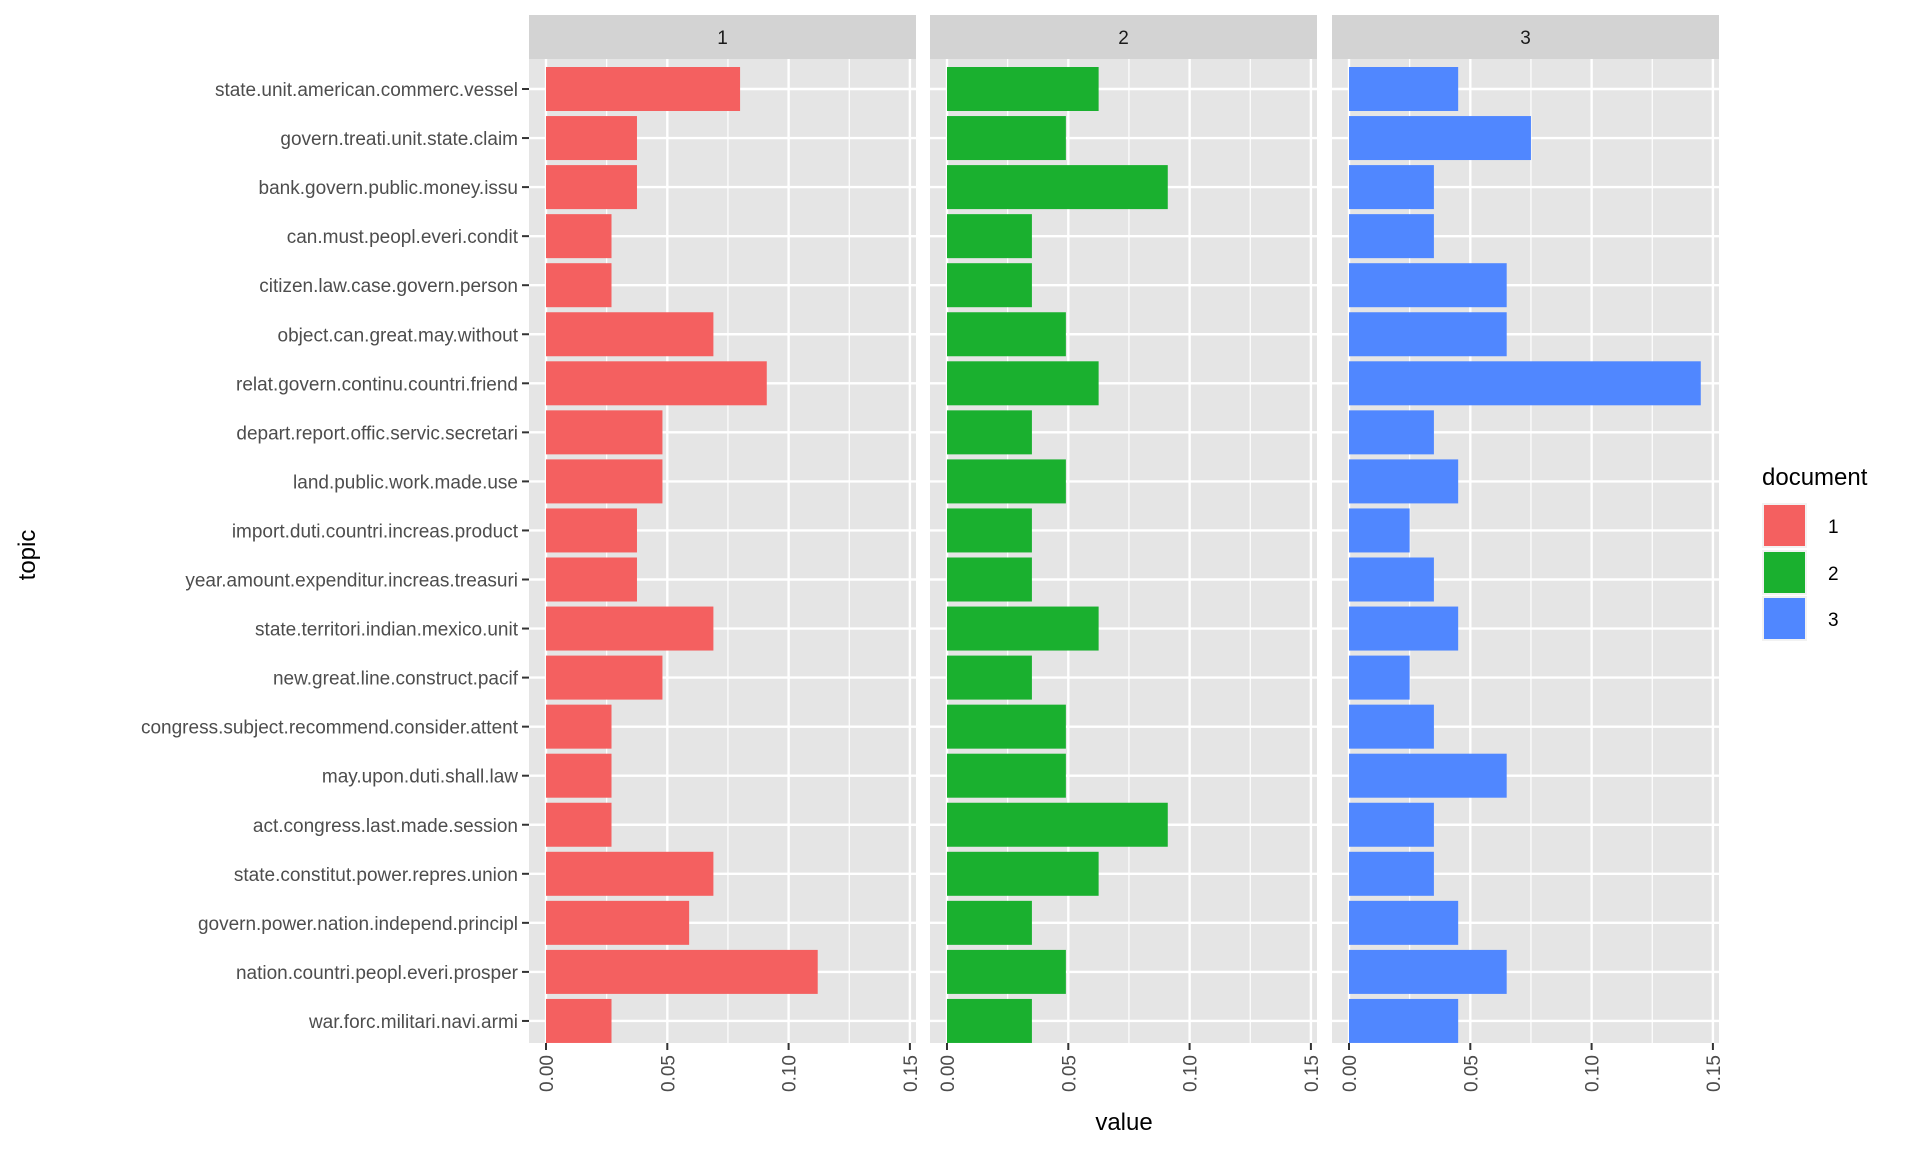 This screenshot has width=1920, height=1152. What do you see at coordinates (377, 433) in the screenshot?
I see `y-tick-label: depart.report.offic.servic.secretari` at bounding box center [377, 433].